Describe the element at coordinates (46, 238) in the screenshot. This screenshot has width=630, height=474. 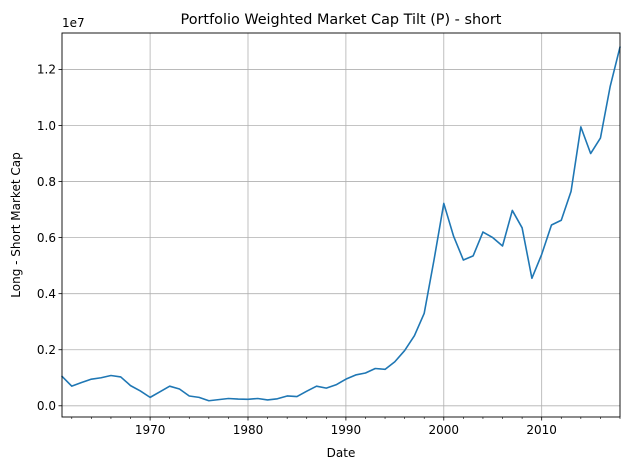
I see `y-tick-label: 0.6` at that location.